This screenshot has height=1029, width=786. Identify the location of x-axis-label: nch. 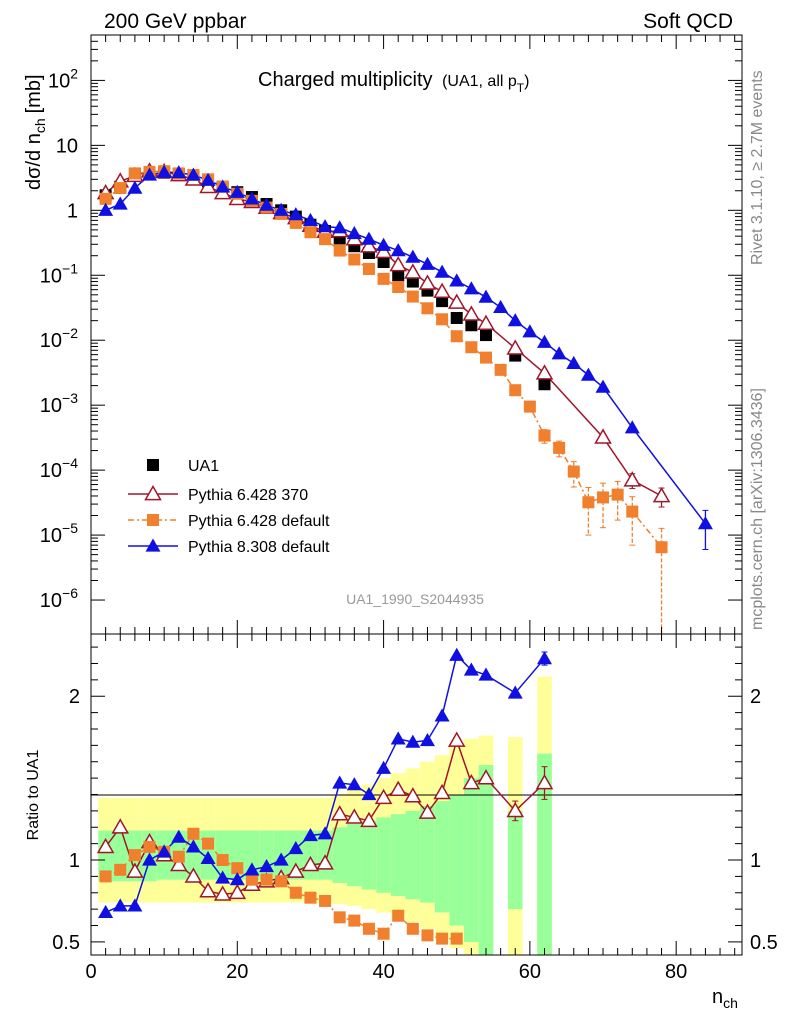
(725, 998).